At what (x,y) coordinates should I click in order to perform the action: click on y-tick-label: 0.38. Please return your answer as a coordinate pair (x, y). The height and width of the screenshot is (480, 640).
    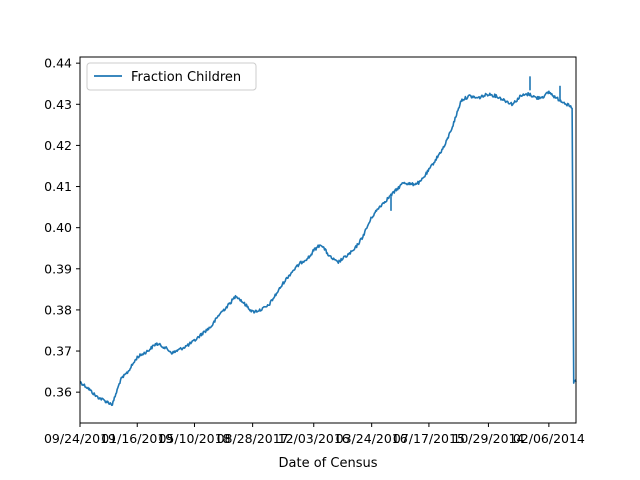
    Looking at the image, I should click on (58, 309).